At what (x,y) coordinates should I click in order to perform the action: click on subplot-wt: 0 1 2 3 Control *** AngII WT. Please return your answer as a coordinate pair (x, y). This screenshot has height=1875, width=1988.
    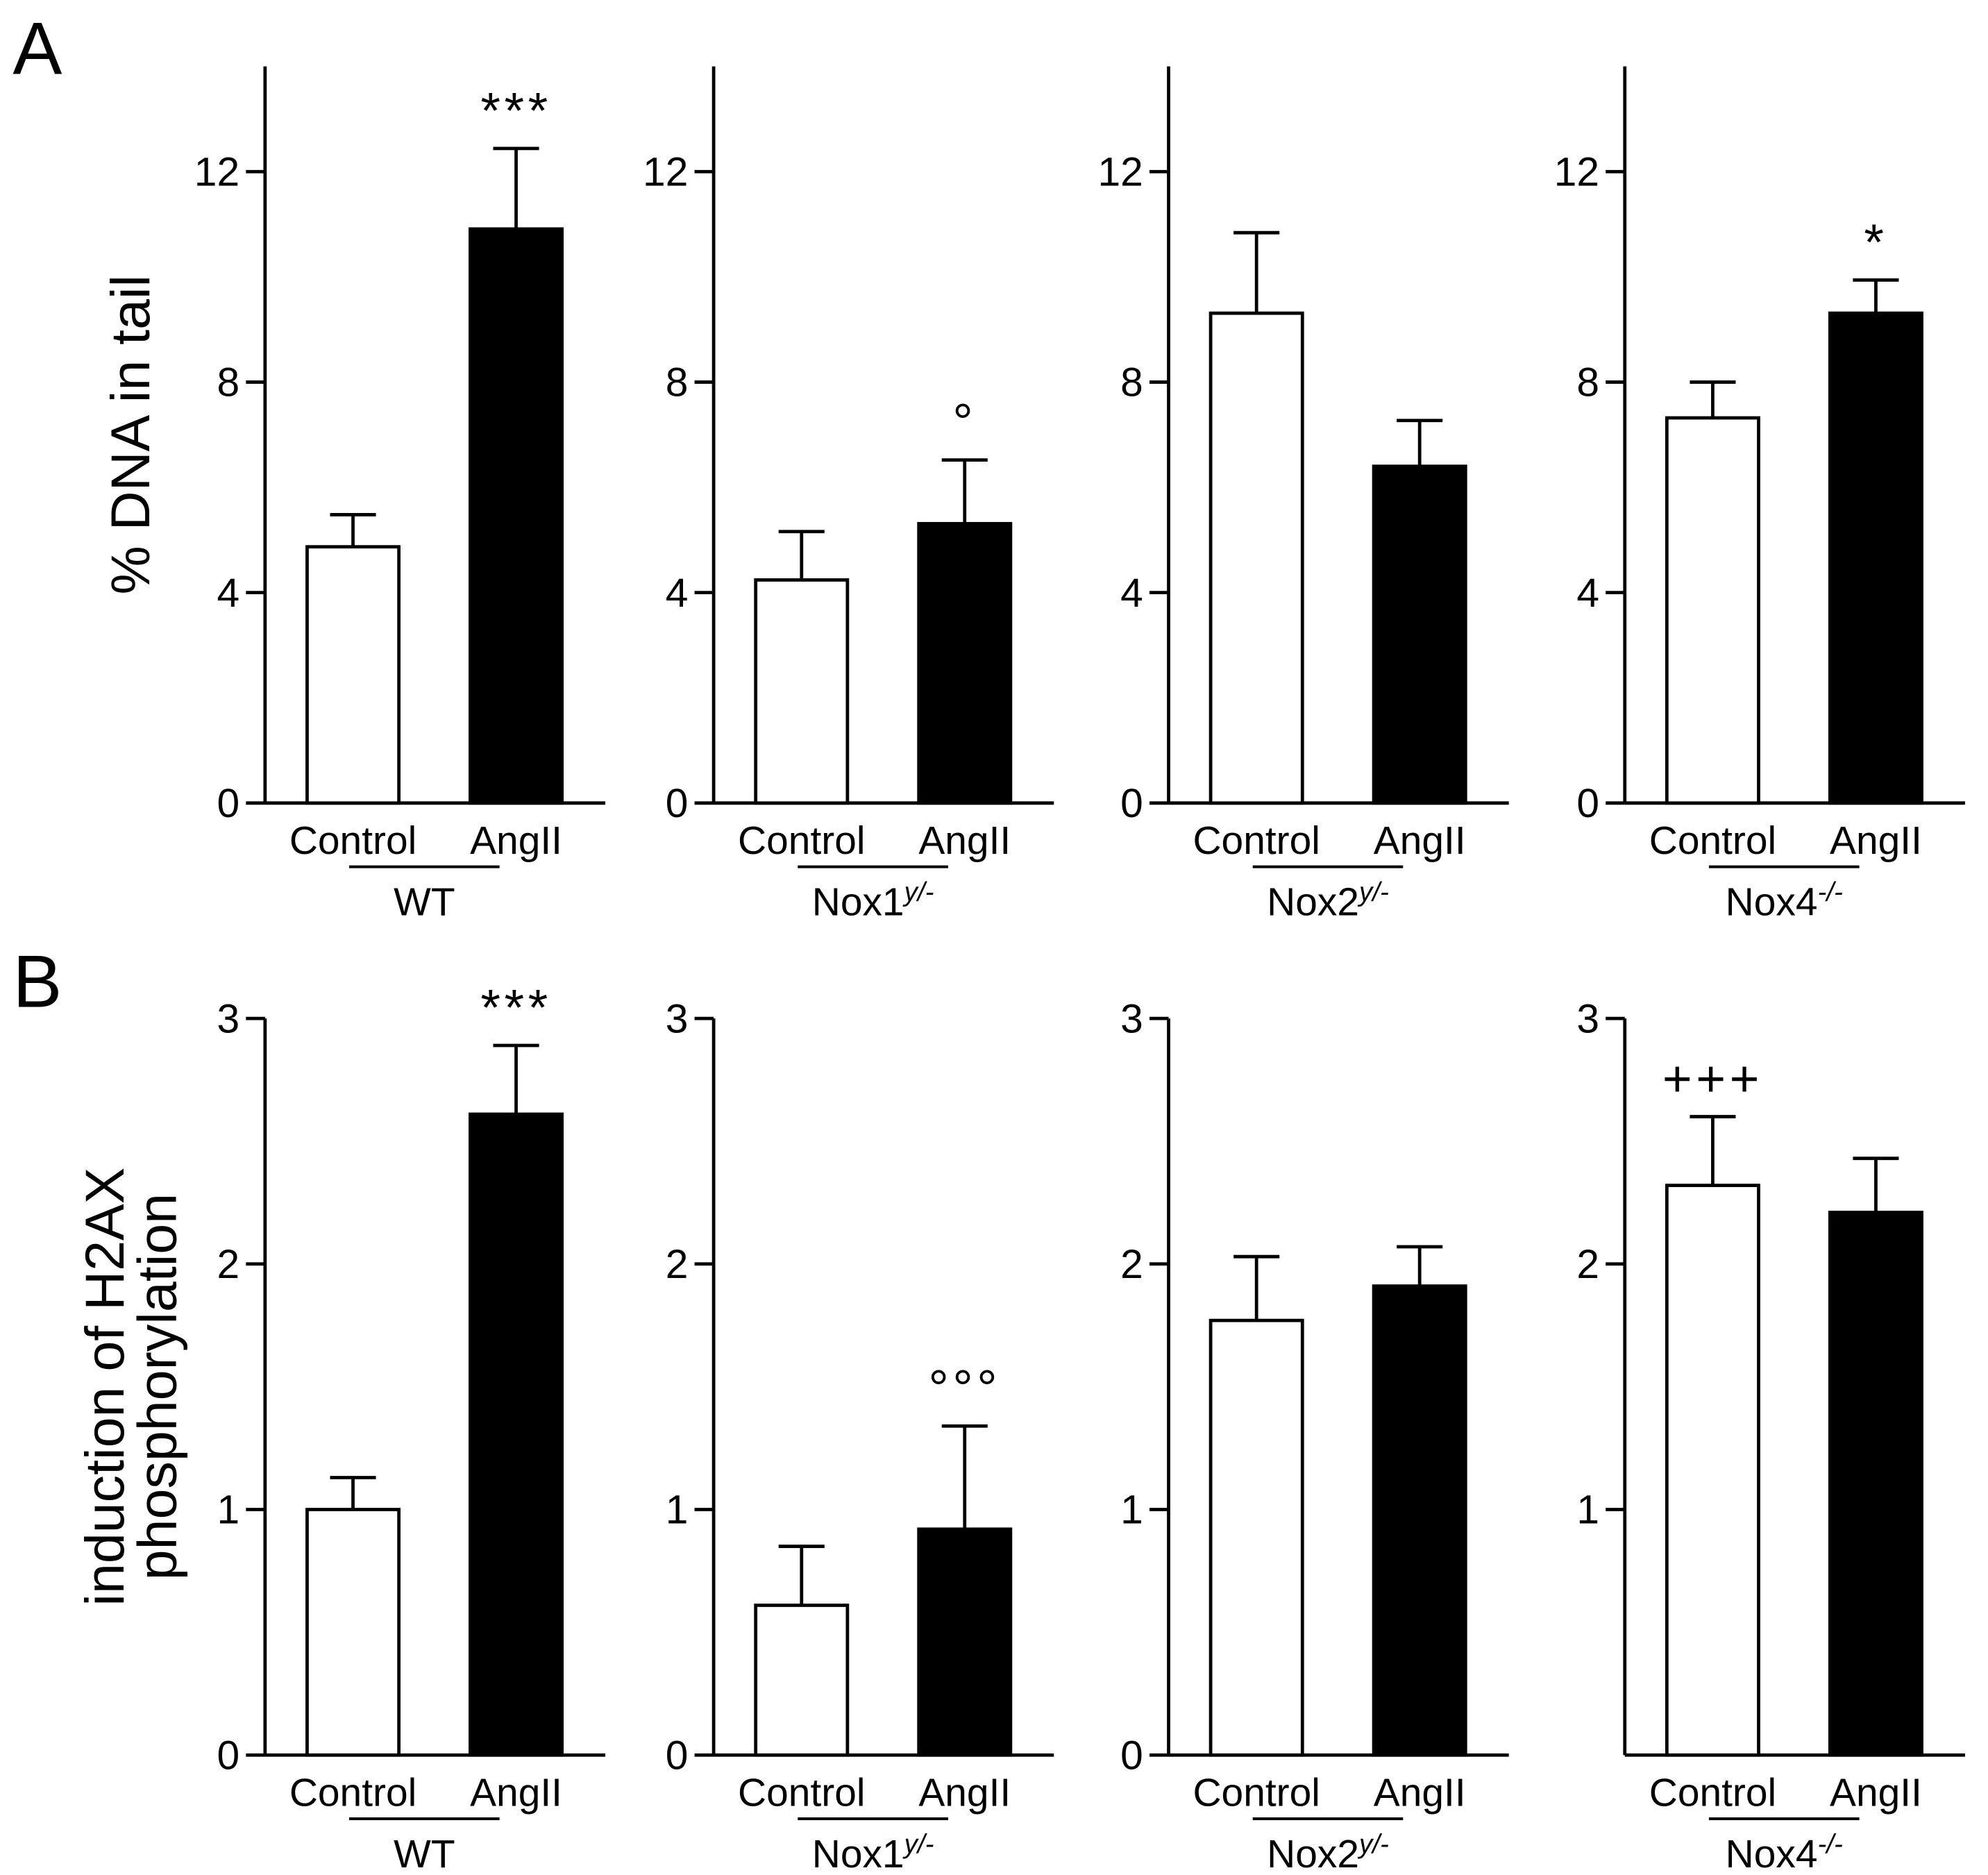
    Looking at the image, I should click on (411, 1427).